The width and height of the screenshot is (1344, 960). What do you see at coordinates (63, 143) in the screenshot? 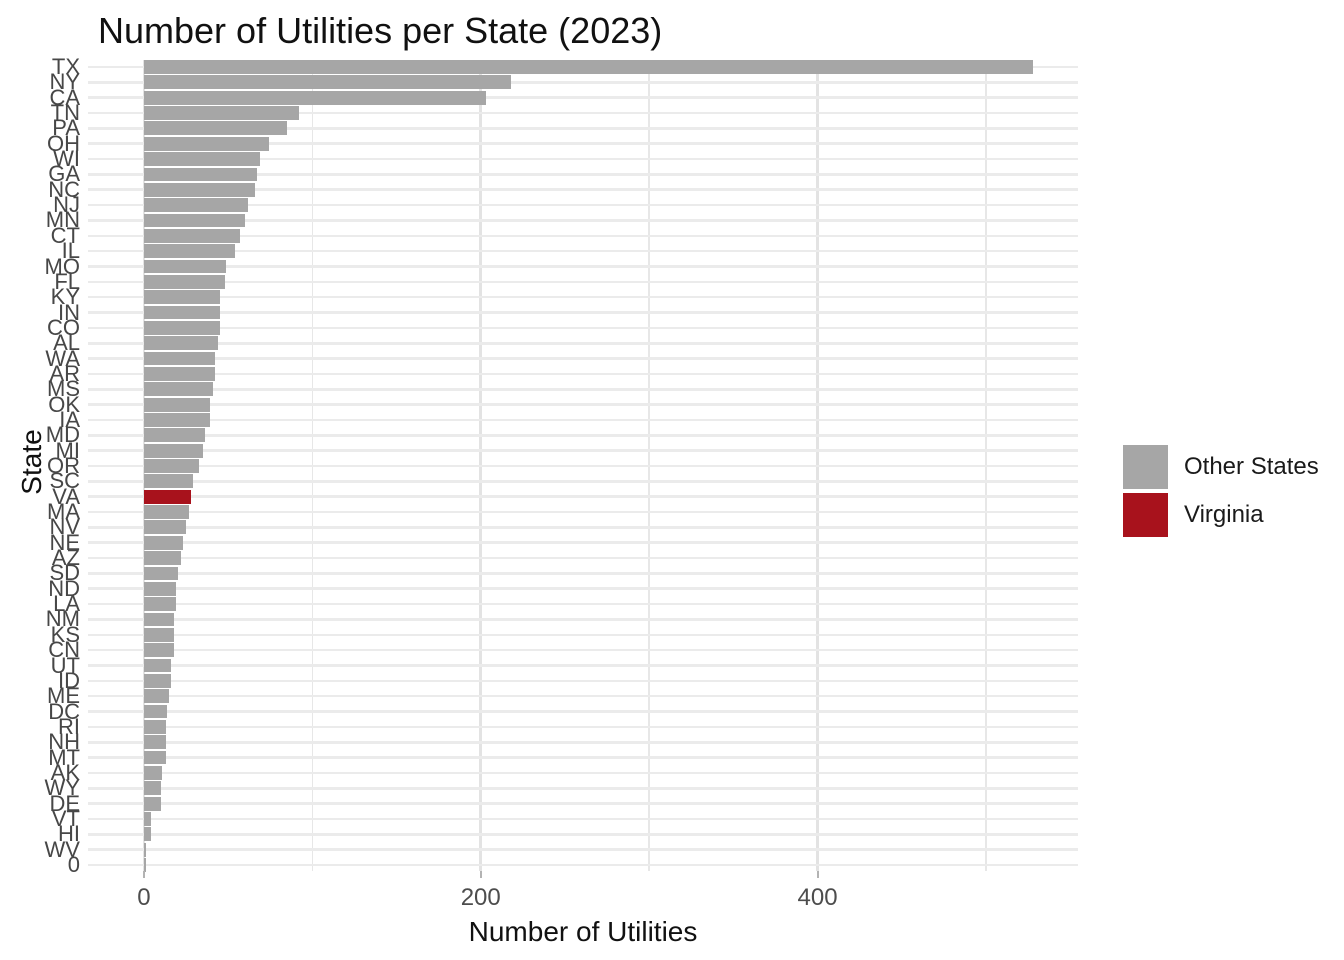
I see `y-axis-label: OH` at bounding box center [63, 143].